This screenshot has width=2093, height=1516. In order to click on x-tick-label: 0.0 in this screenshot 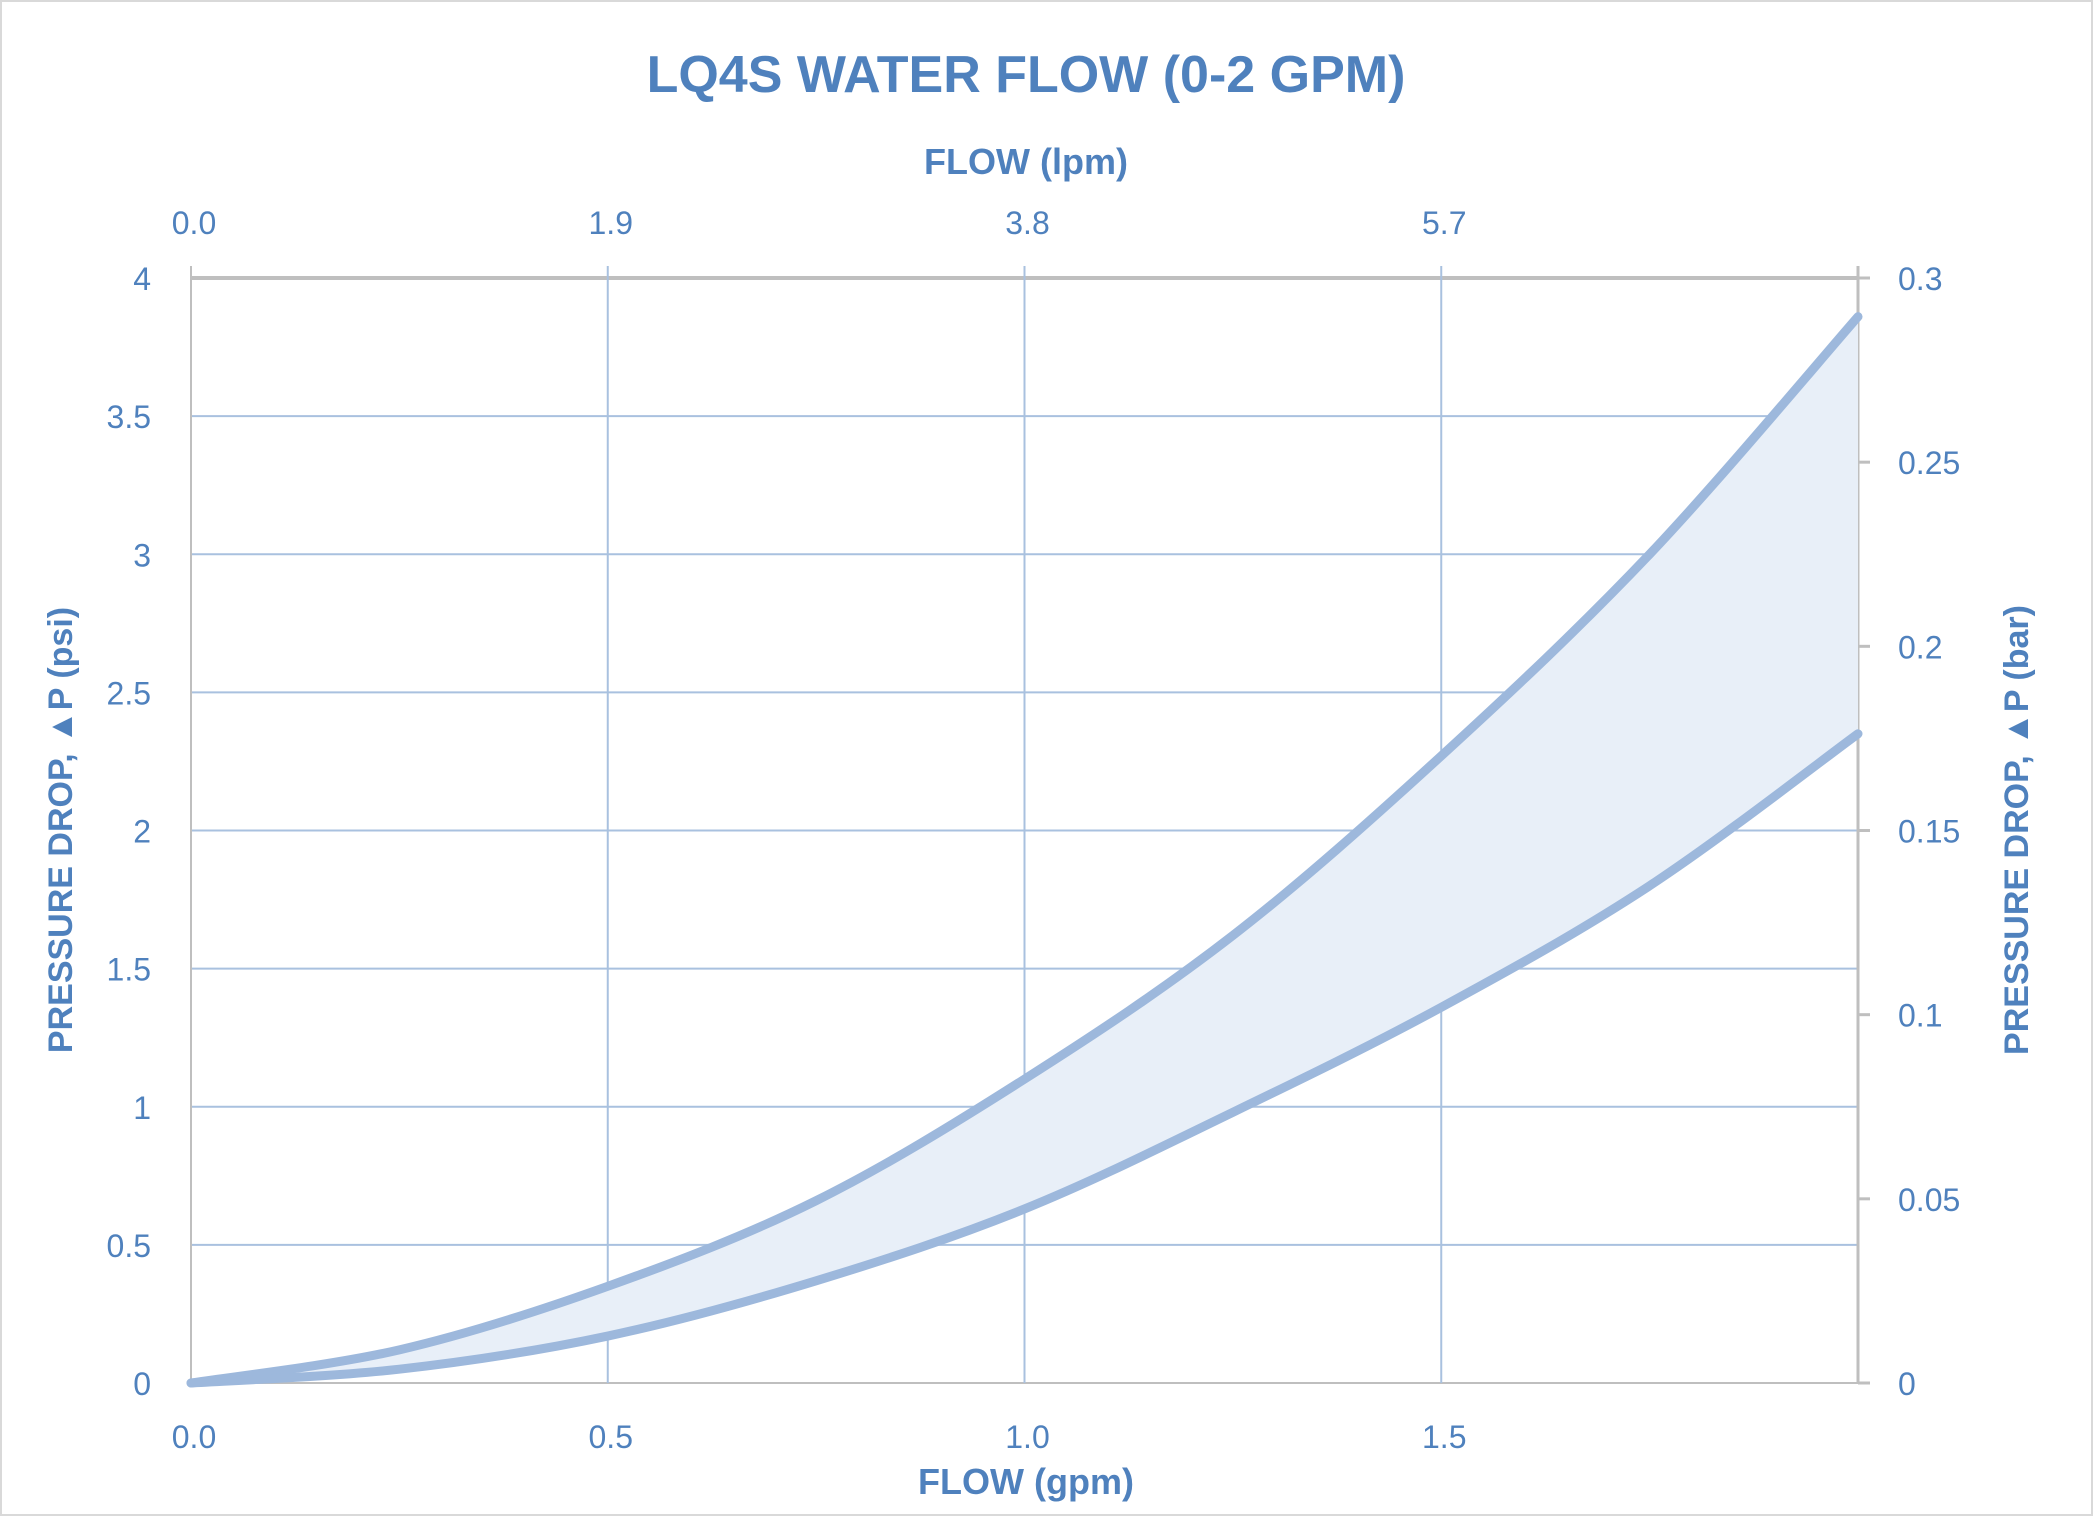, I will do `click(194, 1437)`.